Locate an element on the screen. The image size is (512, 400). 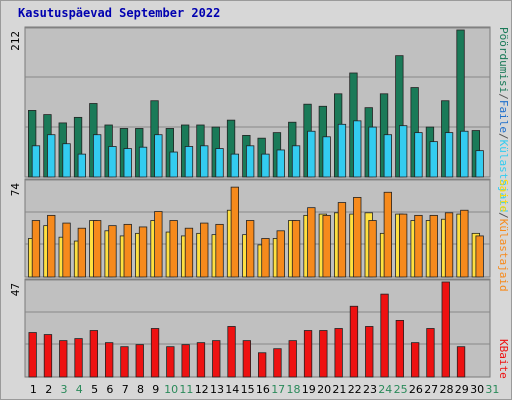
x-tick-label: 20 is located at coordinates (324, 389).